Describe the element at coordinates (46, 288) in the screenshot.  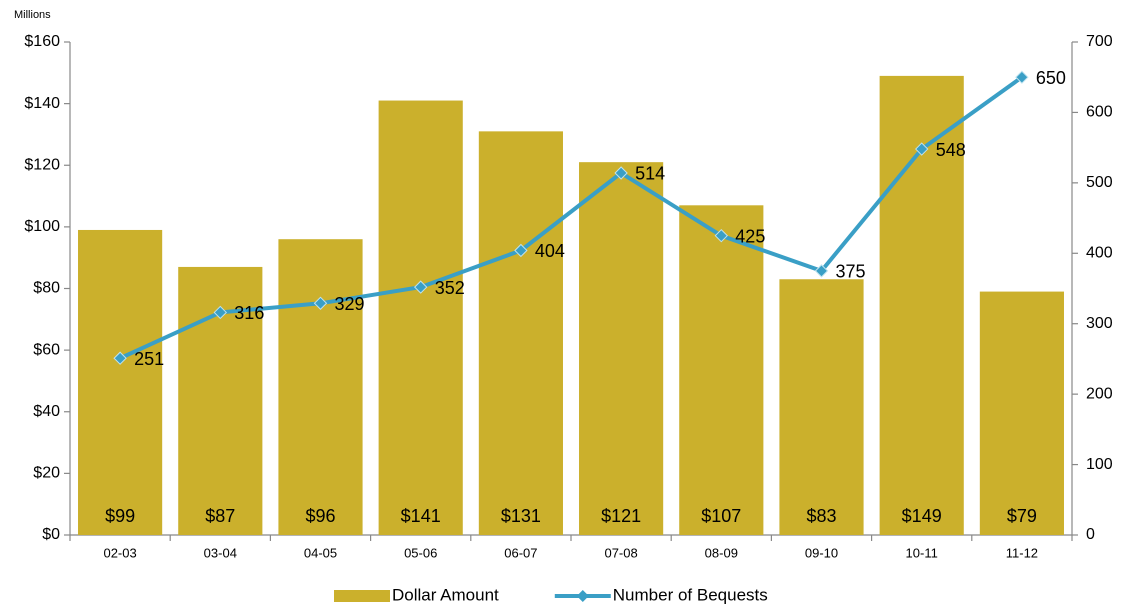
I see `y-tick-label: $80` at that location.